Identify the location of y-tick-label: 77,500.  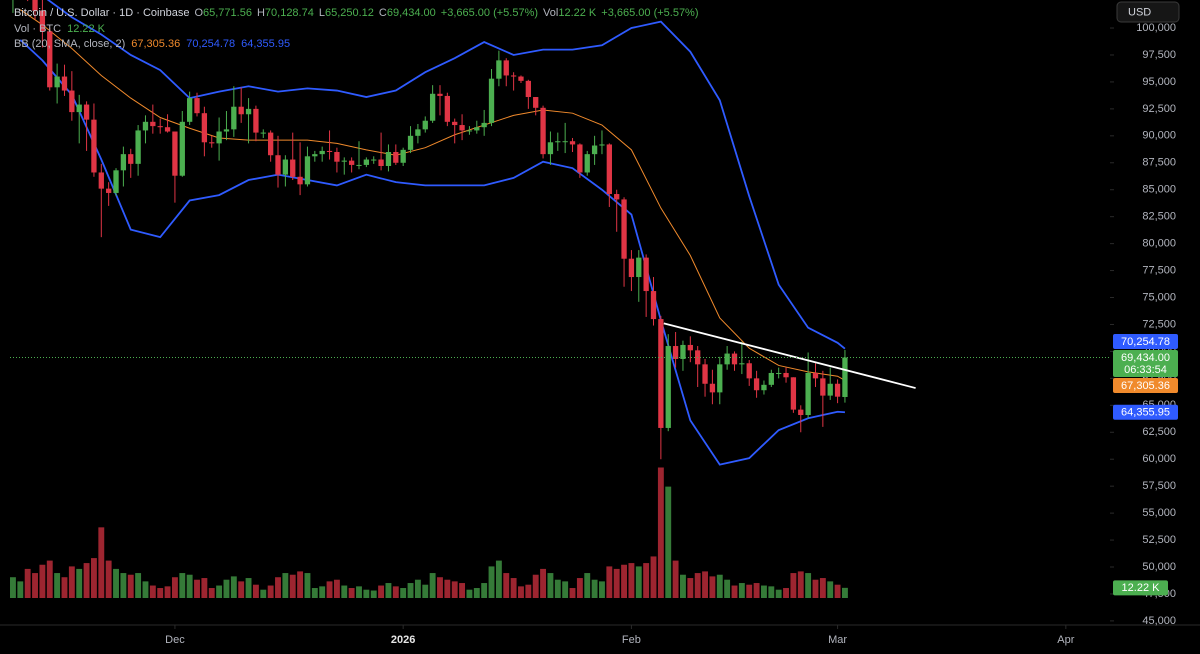
(1159, 270).